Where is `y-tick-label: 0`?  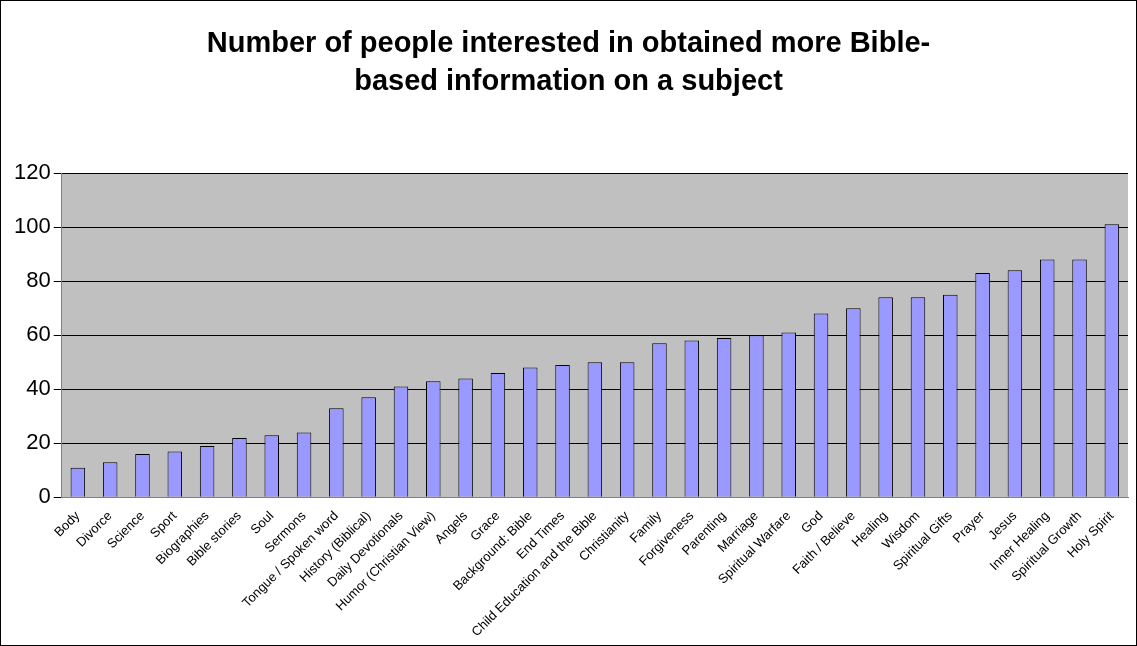 y-tick-label: 0 is located at coordinates (44, 496).